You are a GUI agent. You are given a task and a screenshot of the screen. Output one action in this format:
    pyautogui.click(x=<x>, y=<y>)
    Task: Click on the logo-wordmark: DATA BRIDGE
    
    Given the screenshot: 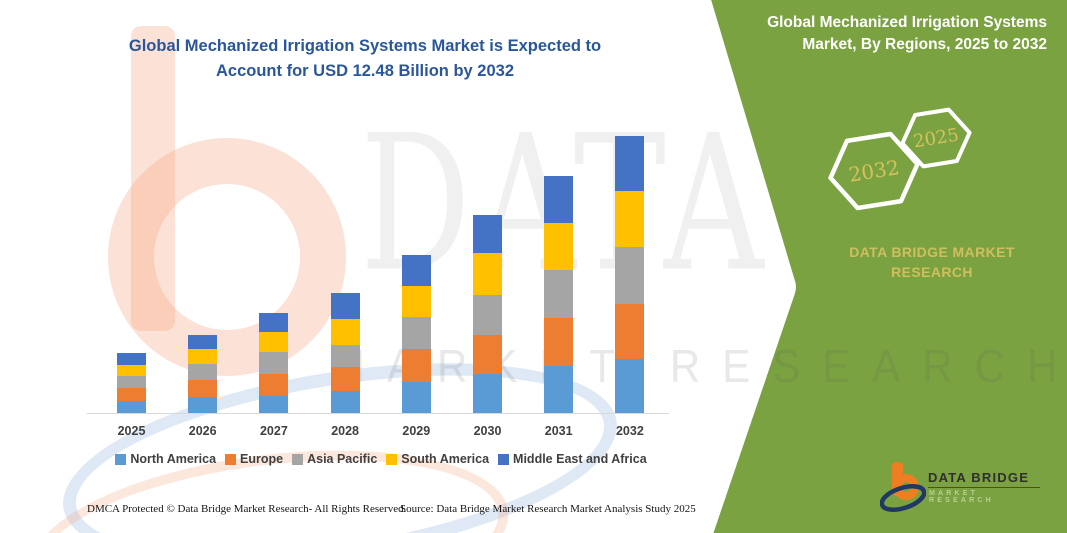 What is the action you would take?
    pyautogui.click(x=984, y=479)
    